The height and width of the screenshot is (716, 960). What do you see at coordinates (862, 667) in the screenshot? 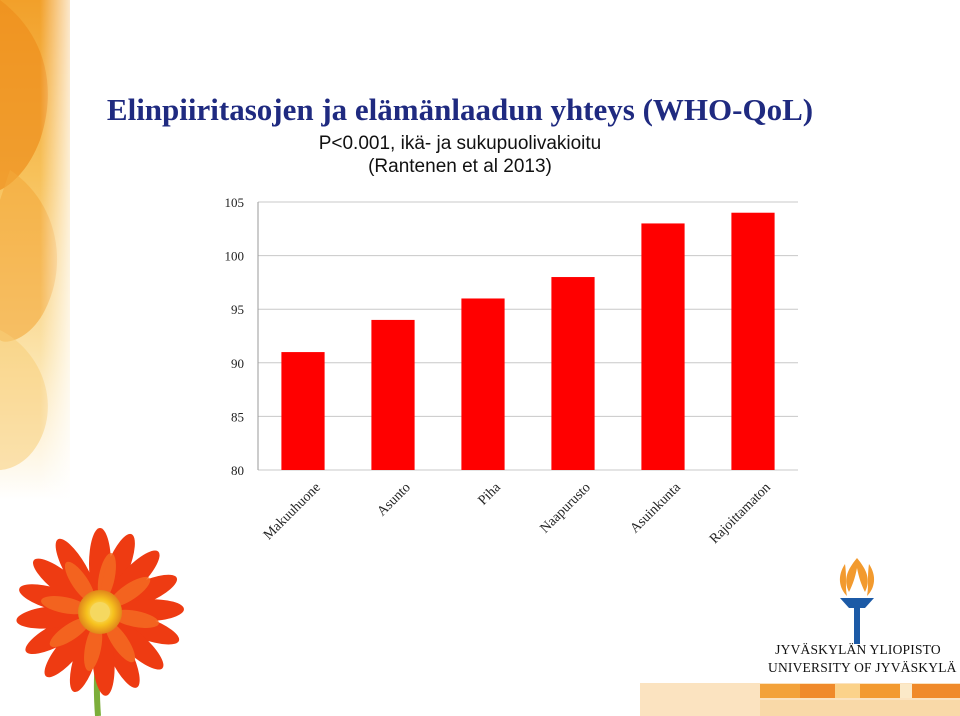
I see `university-name-english: UNIVERSITY OF JYVÄSKYLÄ` at bounding box center [862, 667].